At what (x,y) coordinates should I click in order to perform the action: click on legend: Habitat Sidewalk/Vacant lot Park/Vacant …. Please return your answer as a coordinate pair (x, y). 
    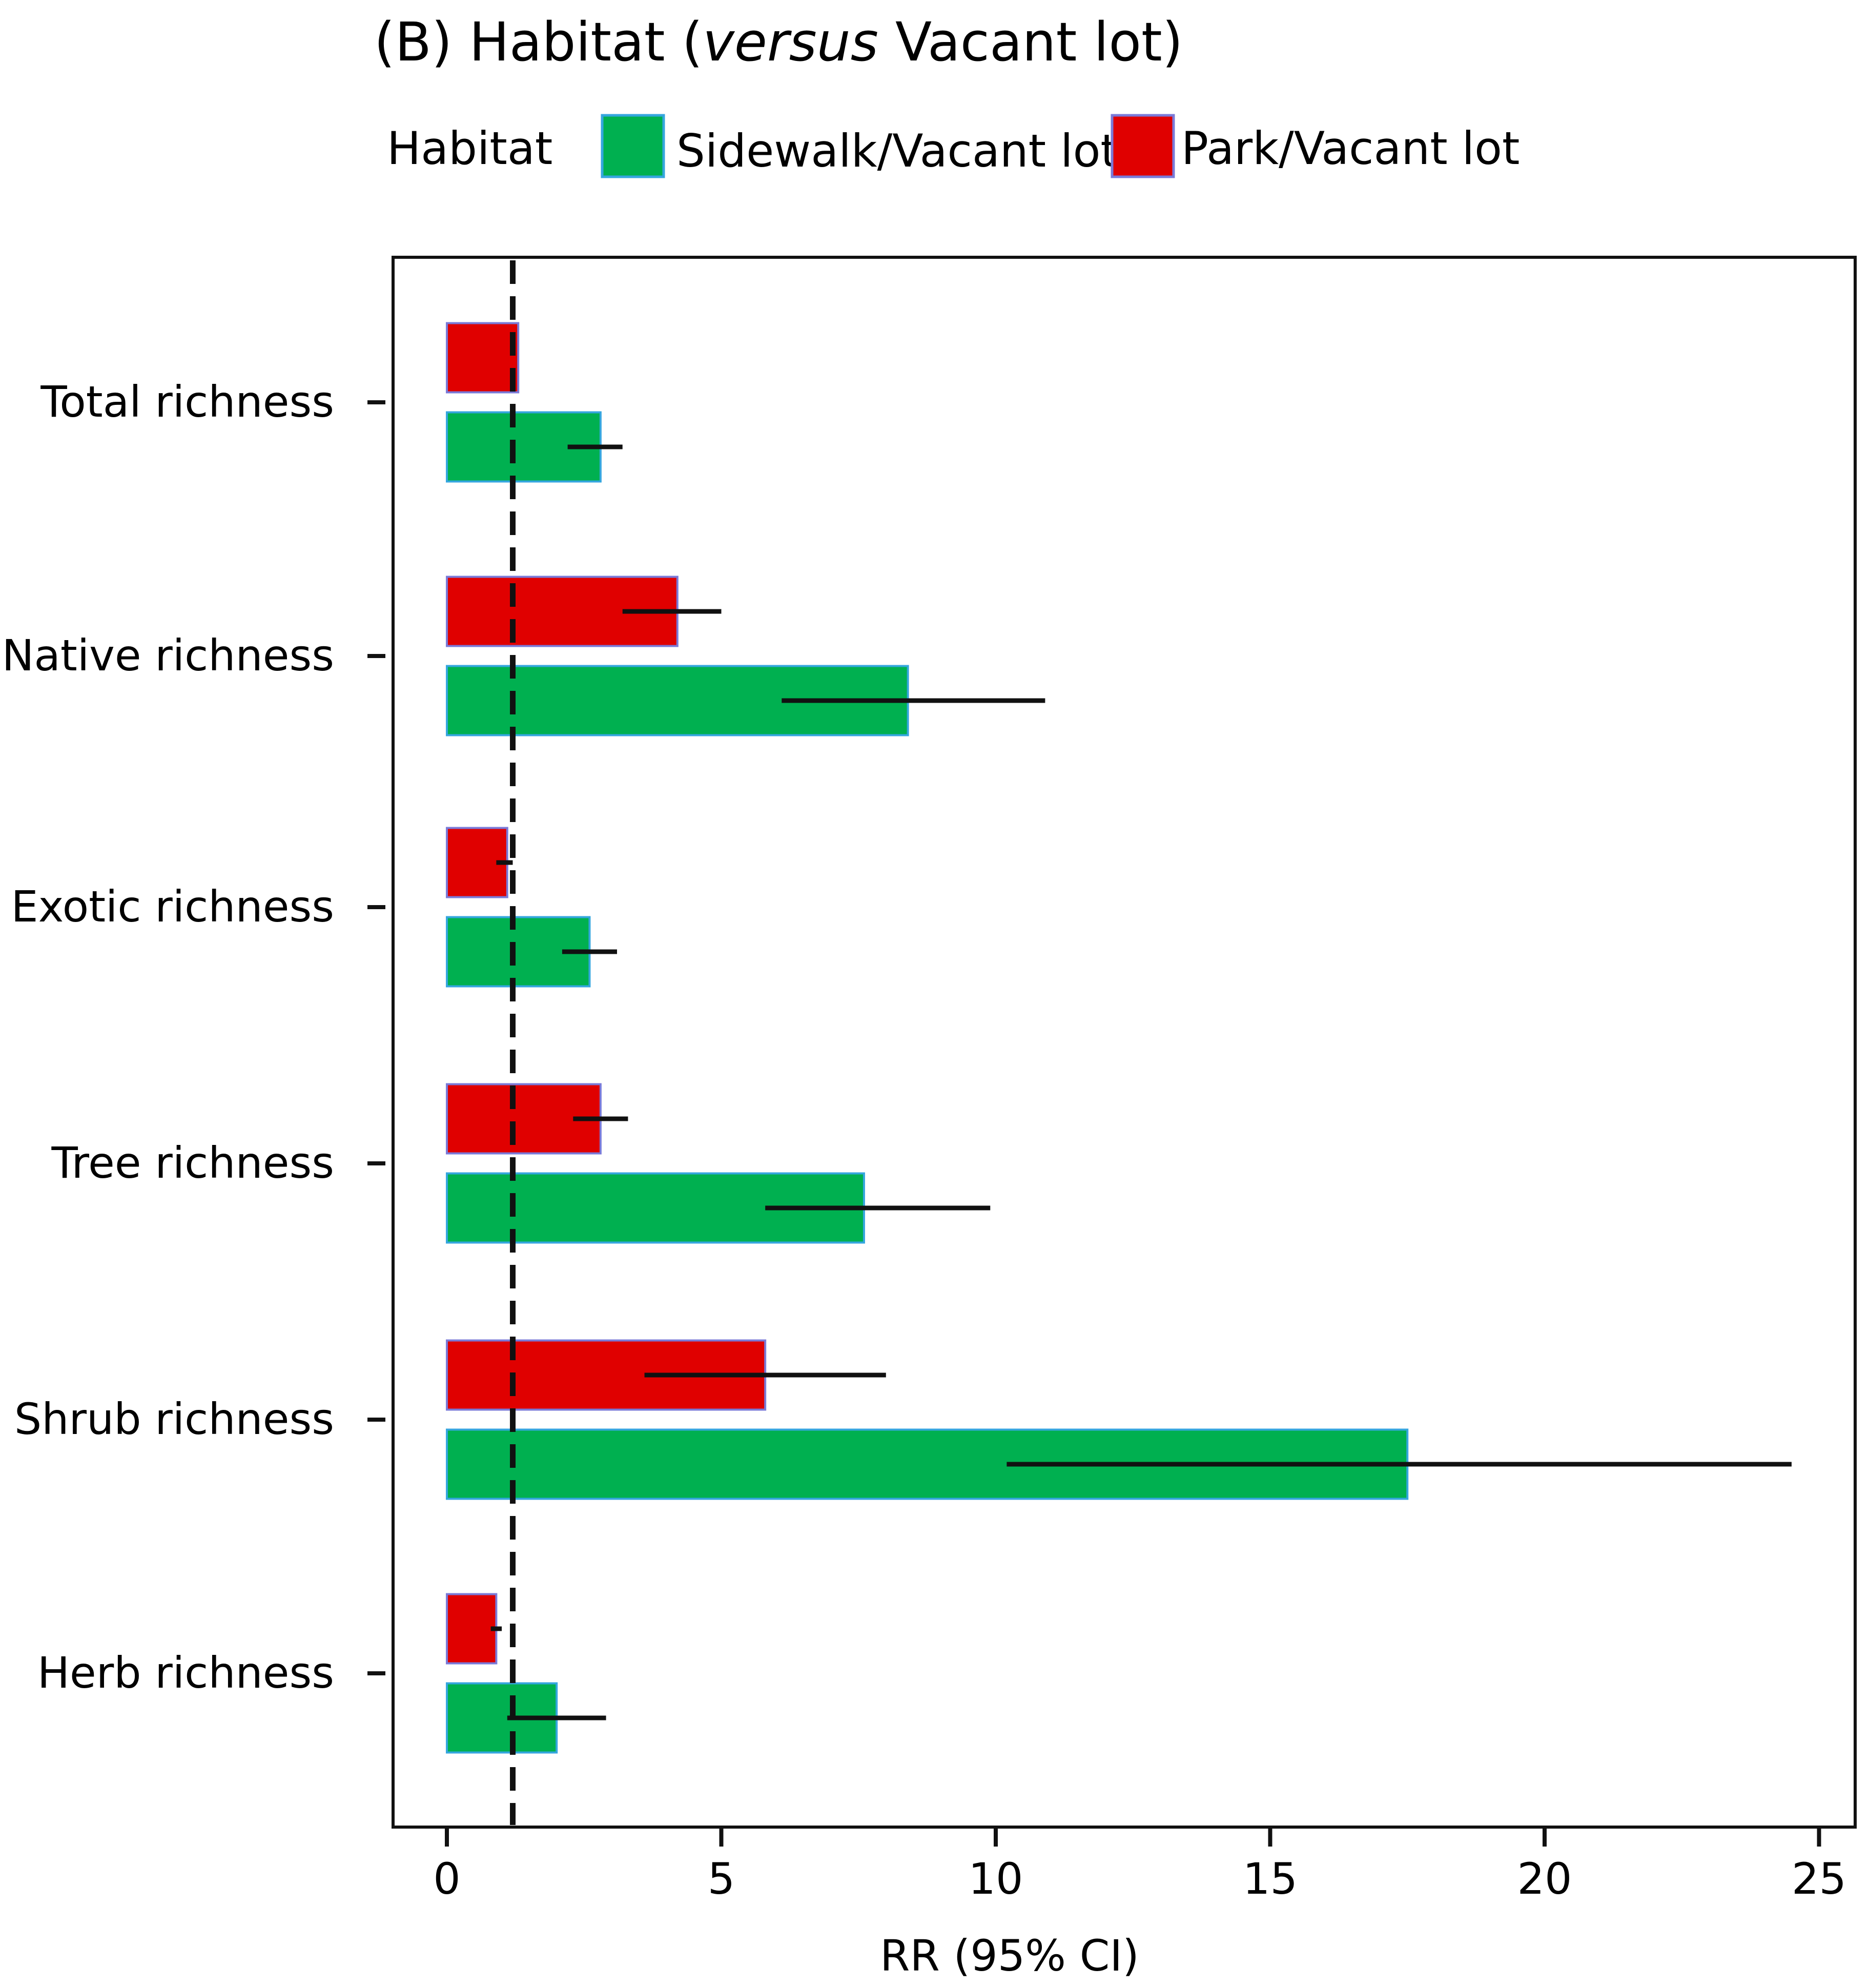
    Looking at the image, I should click on (953, 146).